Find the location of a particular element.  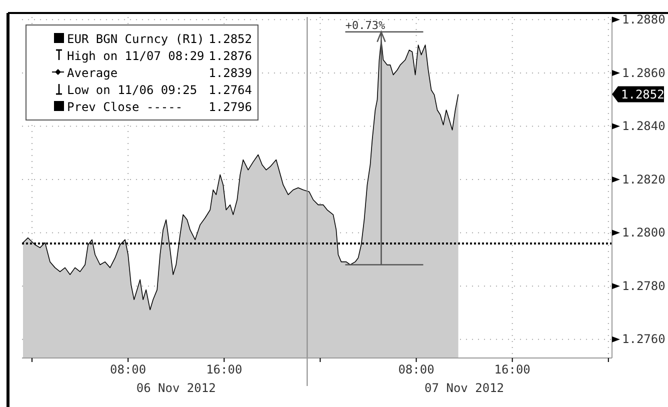

legend-label: EUR BGN Curncy (R1) is located at coordinates (135, 39).